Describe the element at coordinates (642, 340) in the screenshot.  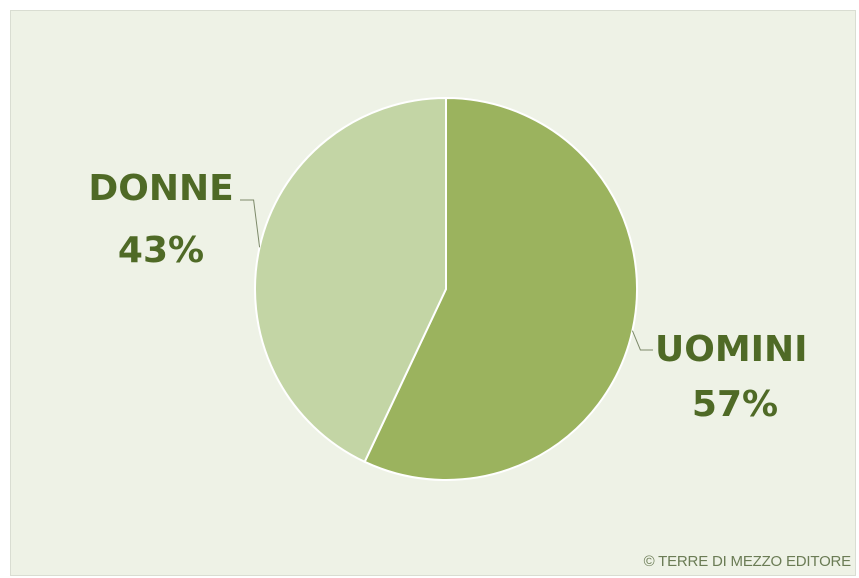
I see `leader-line-uomini` at that location.